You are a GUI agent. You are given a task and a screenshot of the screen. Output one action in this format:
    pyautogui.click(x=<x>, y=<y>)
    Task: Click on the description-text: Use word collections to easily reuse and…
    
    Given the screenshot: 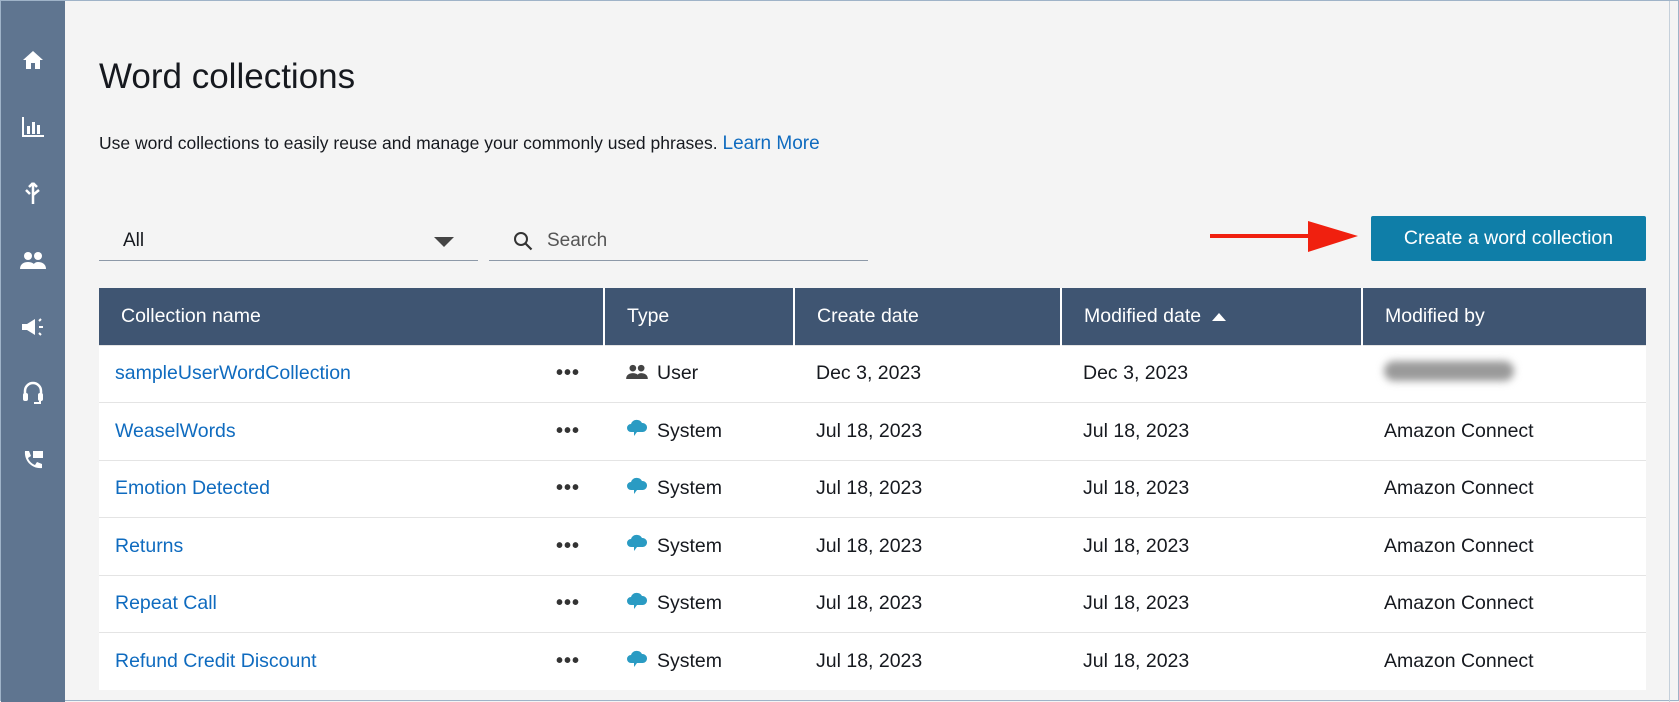 What is the action you would take?
    pyautogui.click(x=408, y=143)
    